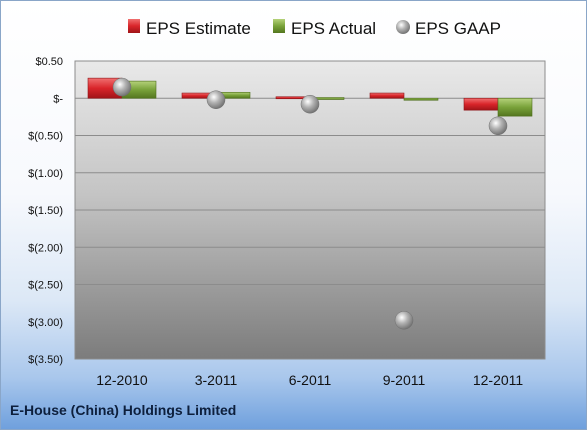  I want to click on y-tick-label: $(3.50), so click(45, 360).